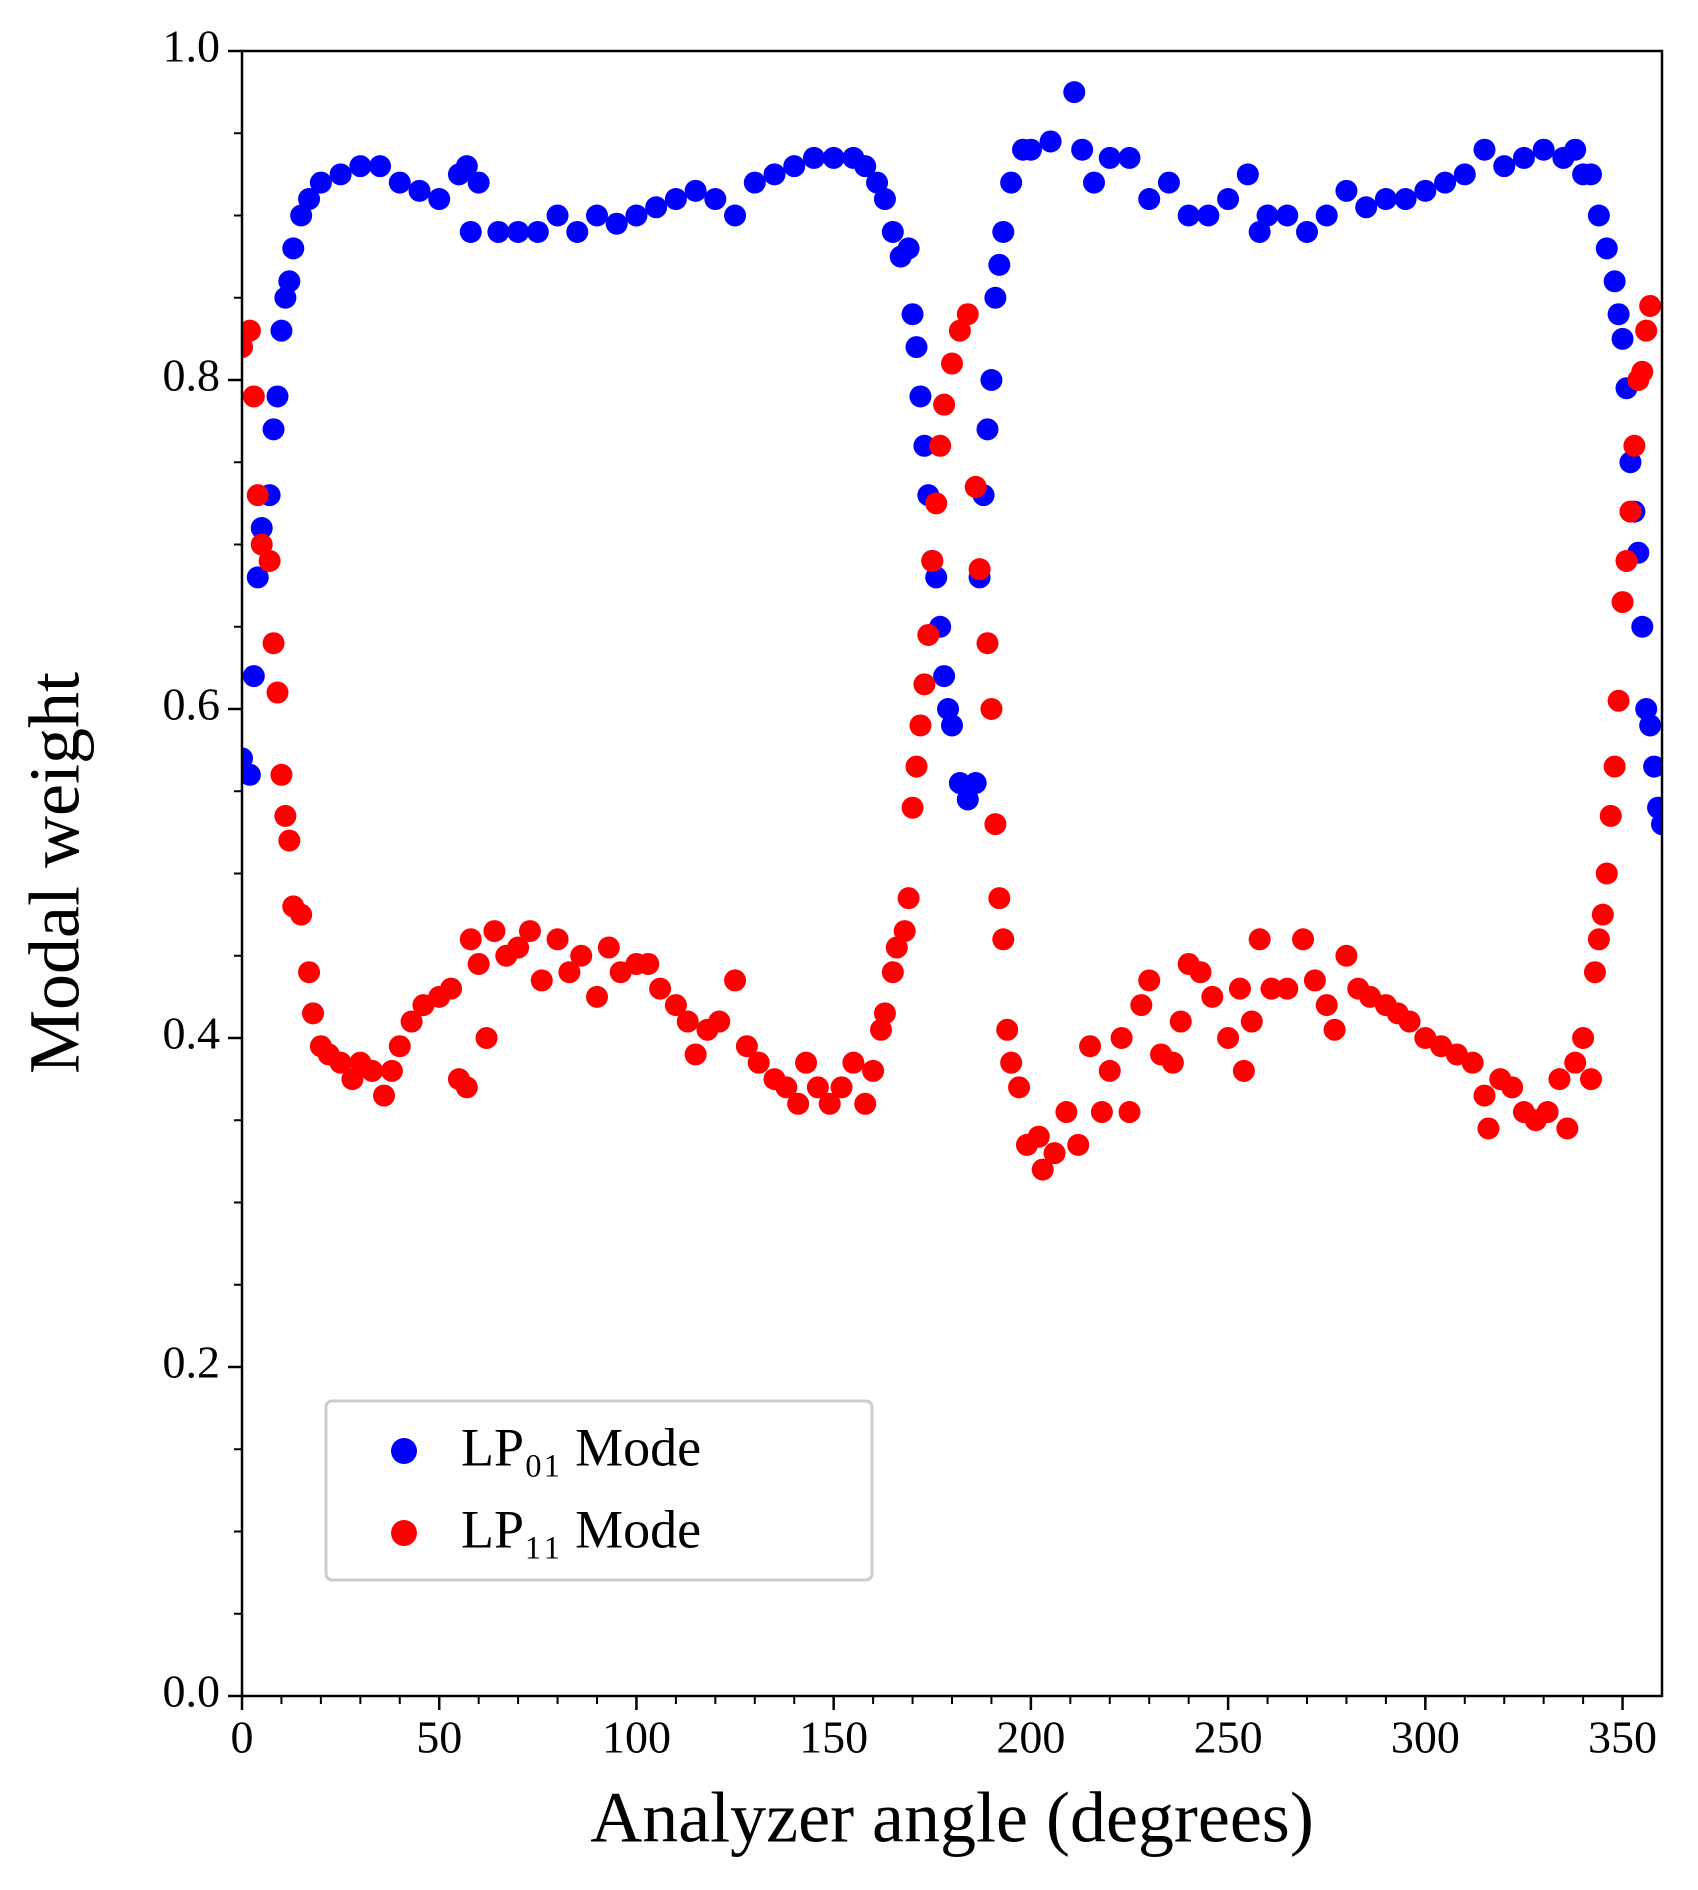 The width and height of the screenshot is (1698, 1890). Describe the element at coordinates (439, 1737) in the screenshot. I see `x-tick-label: 50` at that location.